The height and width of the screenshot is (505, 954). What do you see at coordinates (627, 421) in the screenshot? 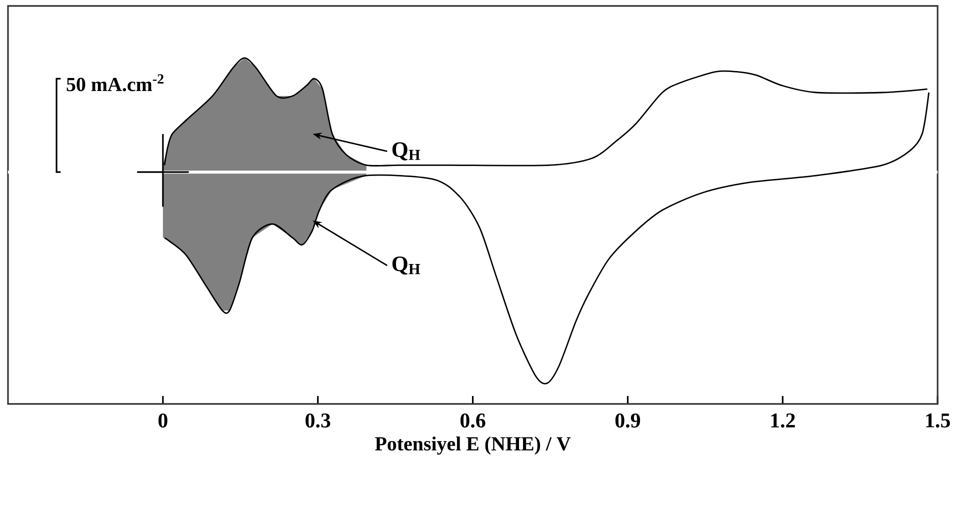
I see `x-tick-label: 0.9` at bounding box center [627, 421].